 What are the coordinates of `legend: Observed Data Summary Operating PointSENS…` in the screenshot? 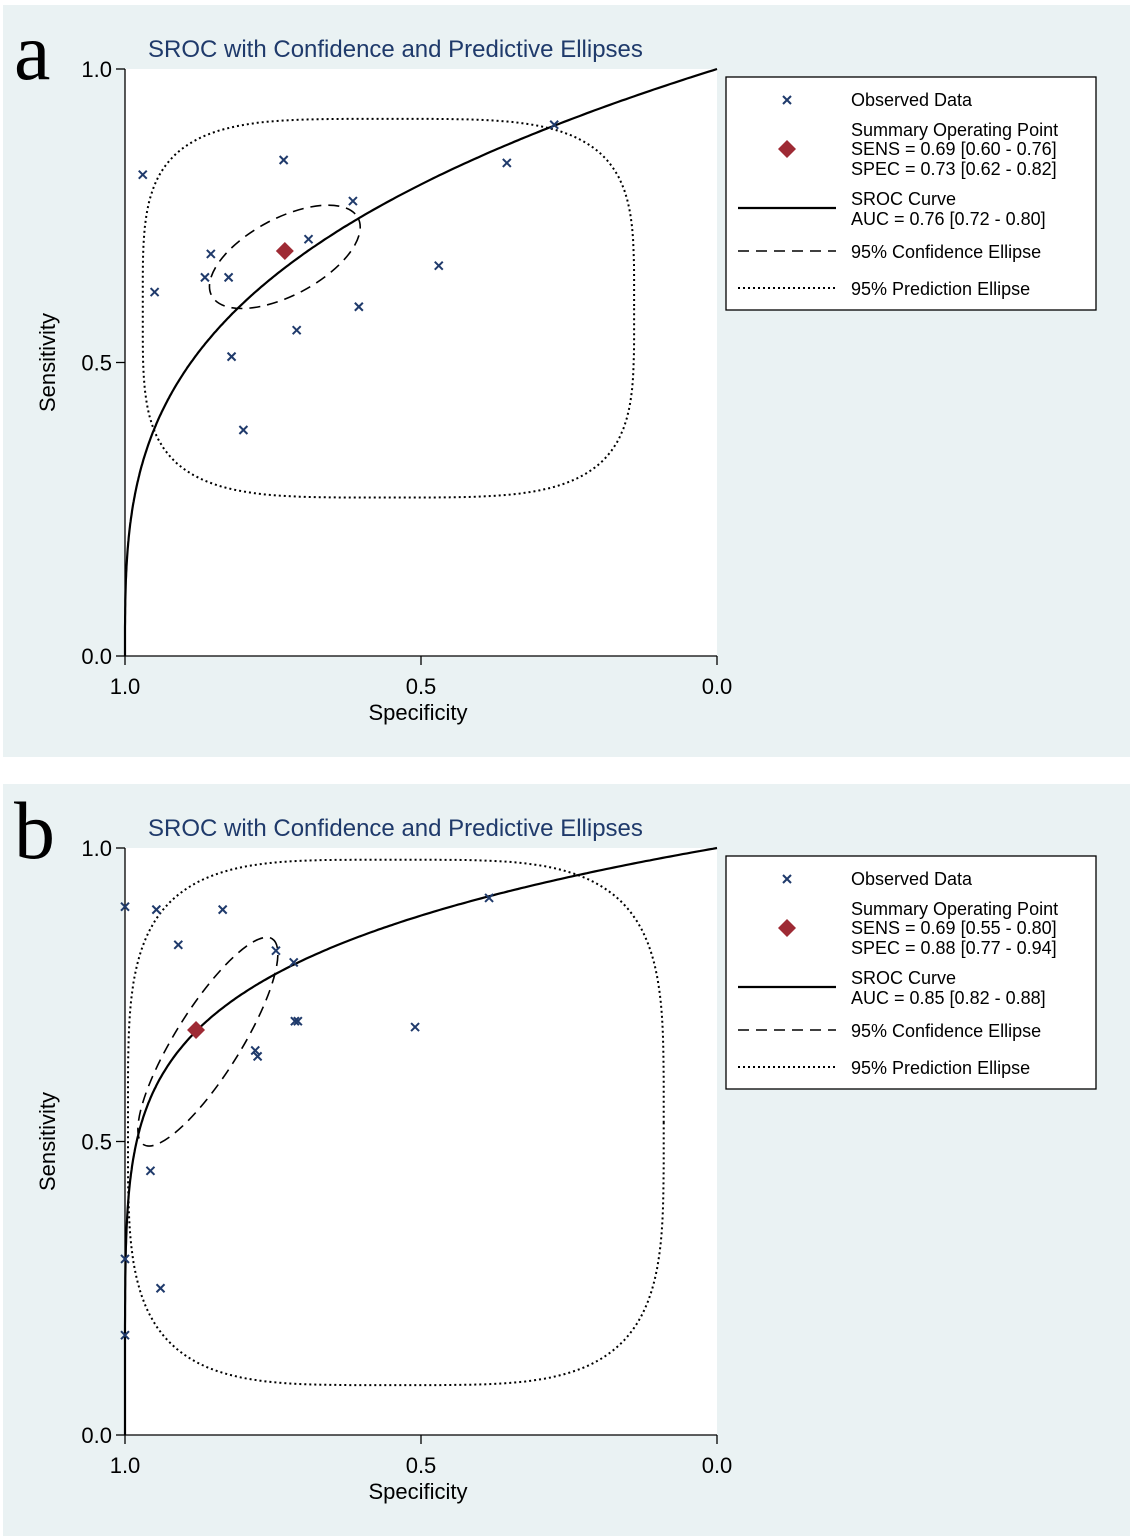 It's located at (911, 972).